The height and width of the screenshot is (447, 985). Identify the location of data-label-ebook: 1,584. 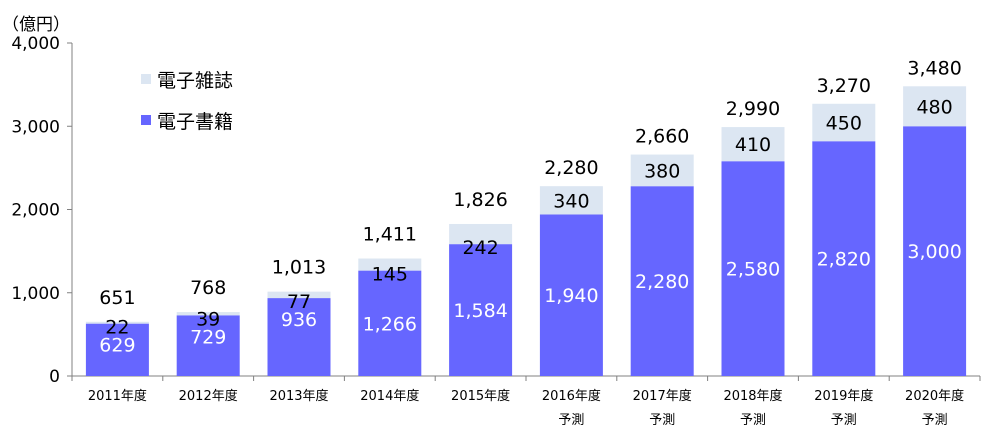
(480, 311).